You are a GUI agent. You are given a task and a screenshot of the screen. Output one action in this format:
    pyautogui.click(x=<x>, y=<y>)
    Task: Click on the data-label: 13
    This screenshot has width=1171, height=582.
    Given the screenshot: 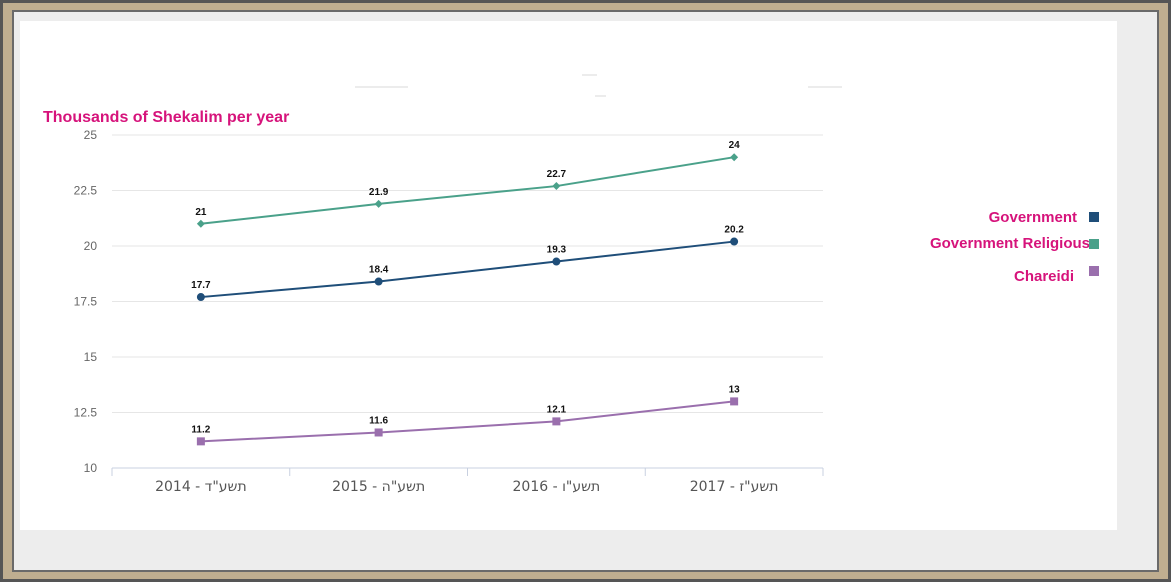 What is the action you would take?
    pyautogui.click(x=735, y=389)
    